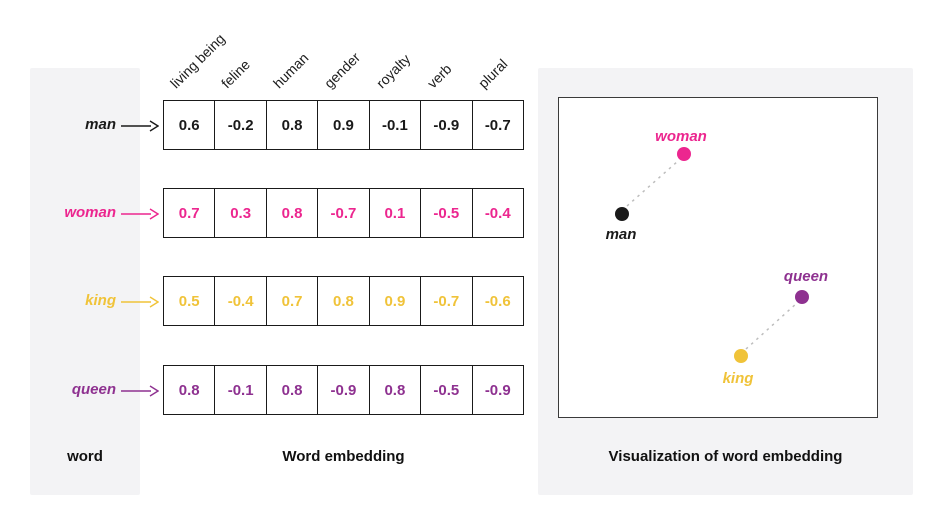 The height and width of the screenshot is (520, 943). I want to click on embedding-row-king: 0.5 -0.4 0.7 0.8 0.9 -0.7 -0.6, so click(343, 301).